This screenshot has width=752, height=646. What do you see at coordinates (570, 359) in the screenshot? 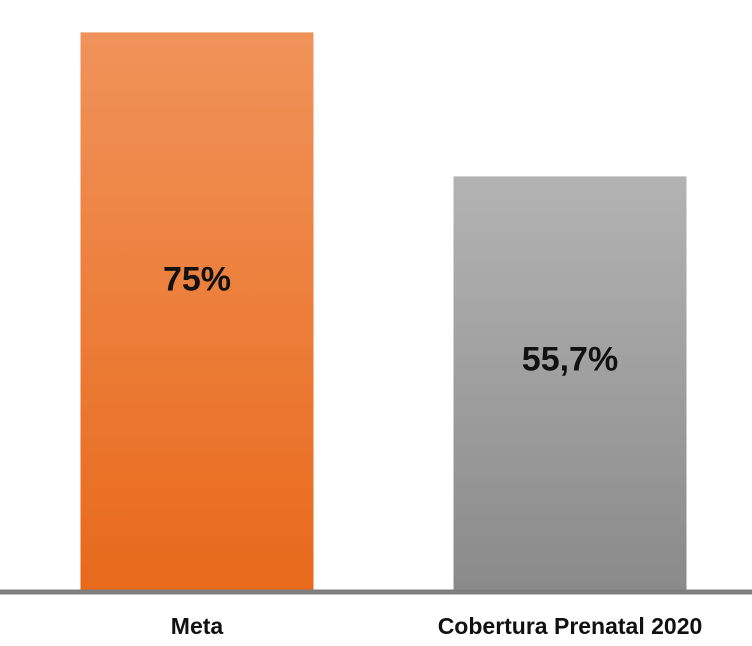
I see `data-label-1: 55,7%` at bounding box center [570, 359].